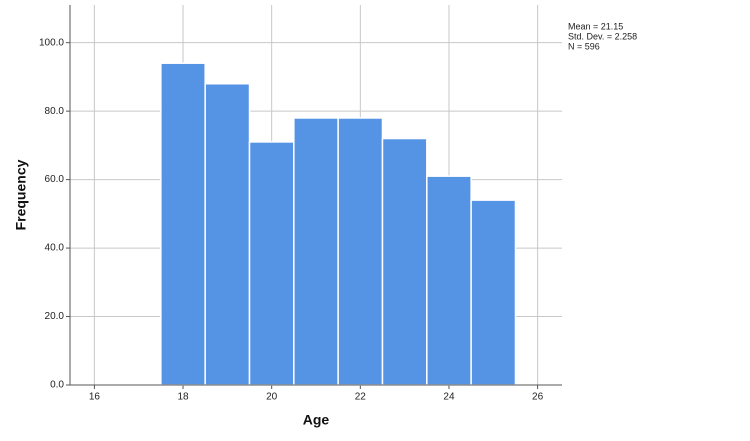 This screenshot has height=441, width=750. What do you see at coordinates (602, 36) in the screenshot?
I see `stats-annotation: Std. Dev. = 2.258` at bounding box center [602, 36].